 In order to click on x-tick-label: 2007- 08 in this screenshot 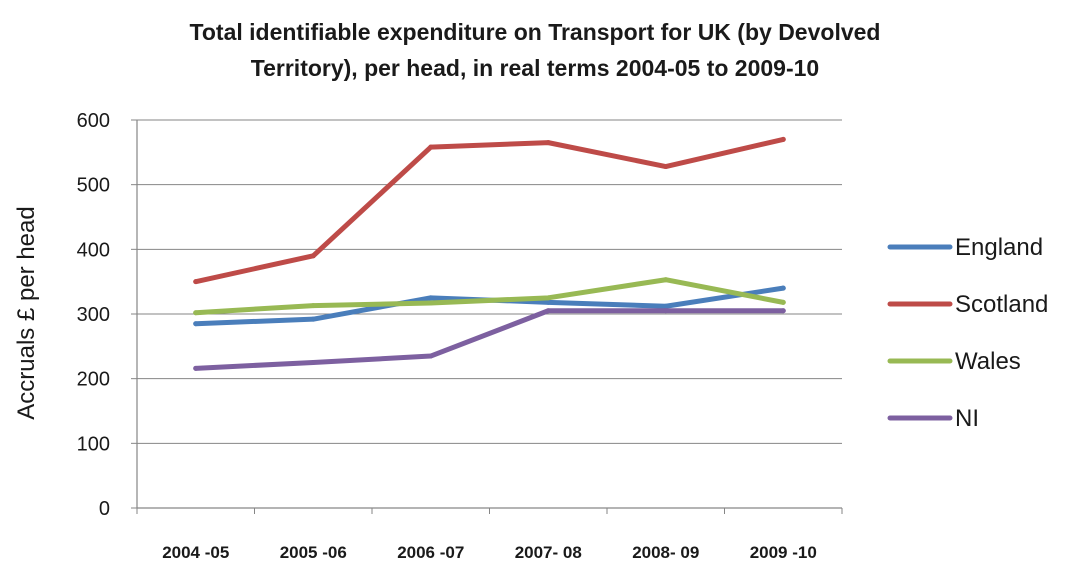, I will do `click(548, 552)`.